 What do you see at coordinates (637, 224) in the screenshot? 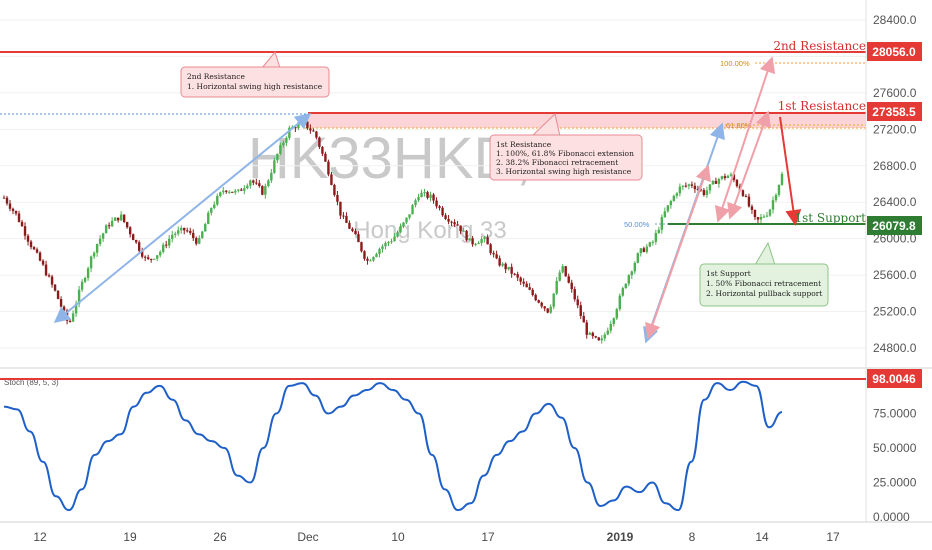
I see `fib-50-label: 50.00%` at bounding box center [637, 224].